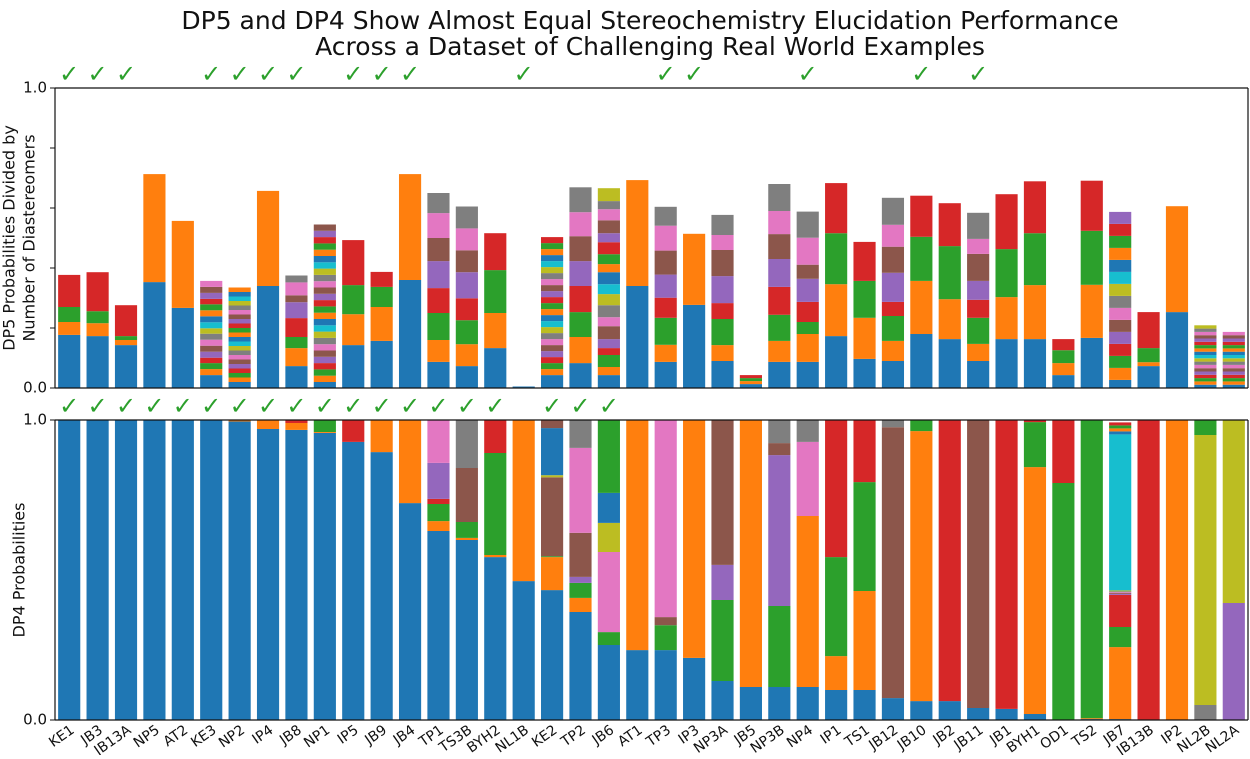 The width and height of the screenshot is (1250, 759). What do you see at coordinates (603, 735) in the screenshot?
I see `x-tick-label: JB6` at bounding box center [603, 735].